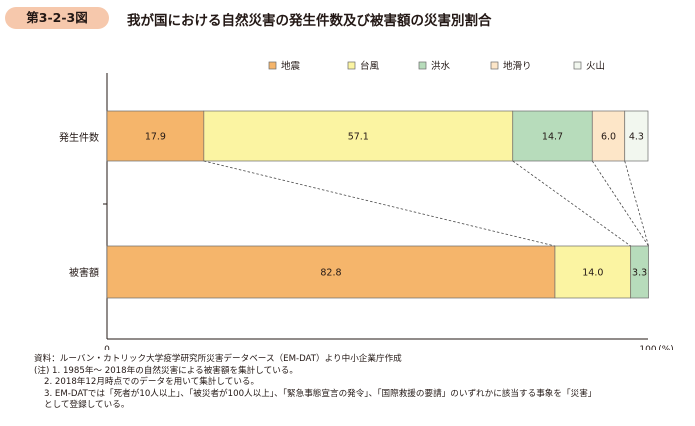 The width and height of the screenshot is (695, 426). Describe the element at coordinates (291, 66) in the screenshot. I see `legend-label-0: 地震` at that location.